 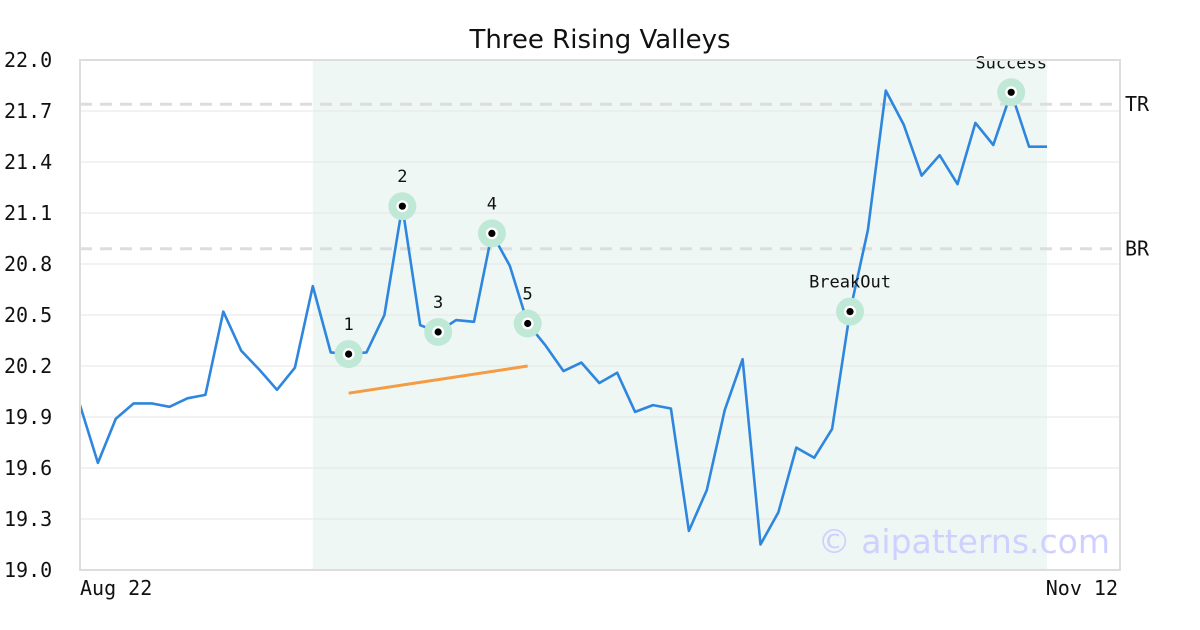 What do you see at coordinates (28, 468) in the screenshot?
I see `y-tick-label: 19.6` at bounding box center [28, 468].